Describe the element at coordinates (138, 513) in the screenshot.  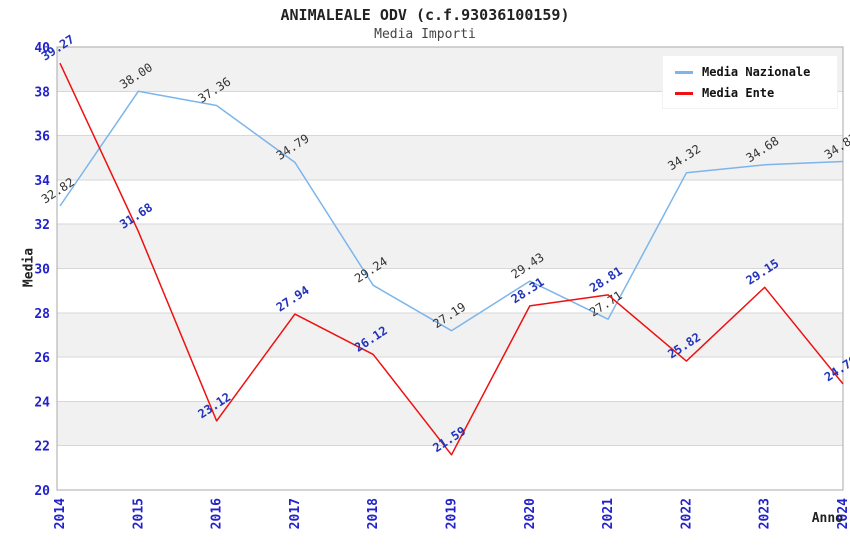
I see `x-tick-label: 2015` at that location.